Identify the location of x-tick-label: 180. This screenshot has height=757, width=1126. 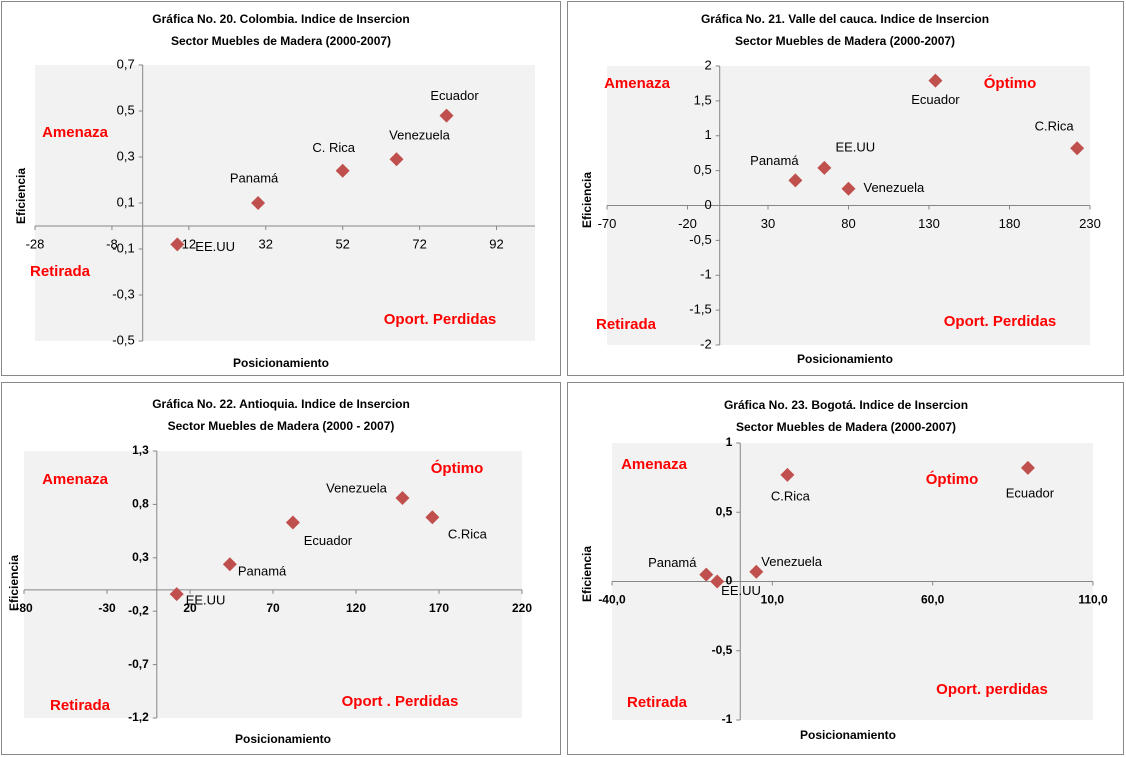
(1010, 223).